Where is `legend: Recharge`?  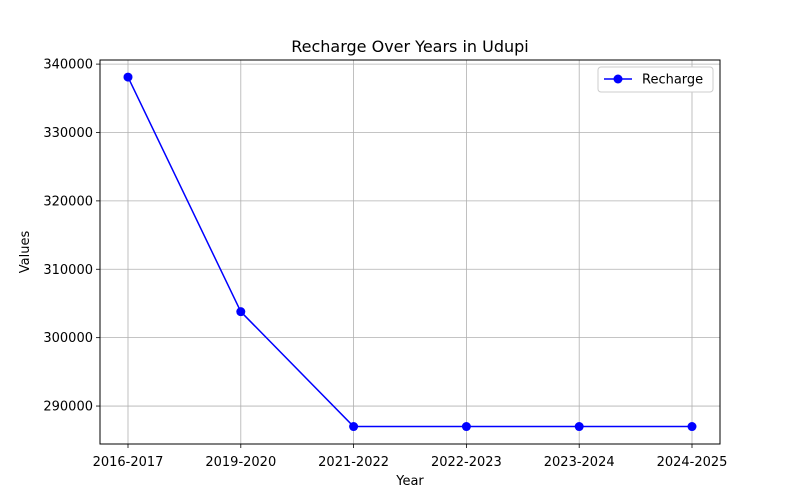
legend: Recharge is located at coordinates (655, 79).